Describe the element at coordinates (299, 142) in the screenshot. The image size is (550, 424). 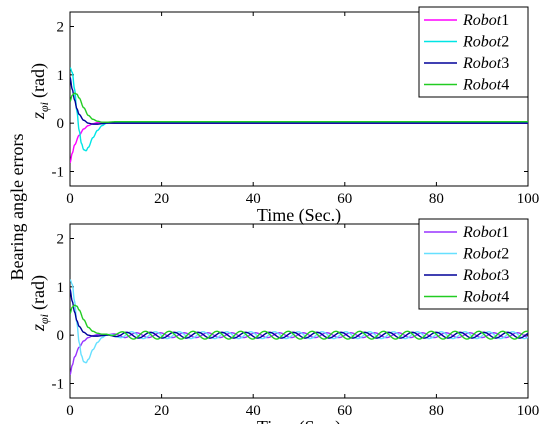
I see `series-line-robot1` at that location.